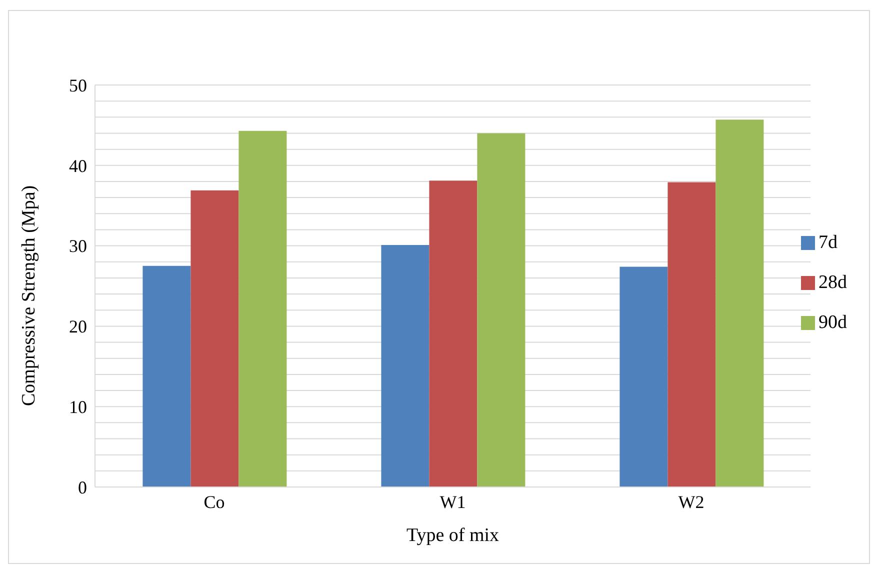 The width and height of the screenshot is (877, 565). What do you see at coordinates (832, 282) in the screenshot?
I see `legend-label: 28d` at bounding box center [832, 282].